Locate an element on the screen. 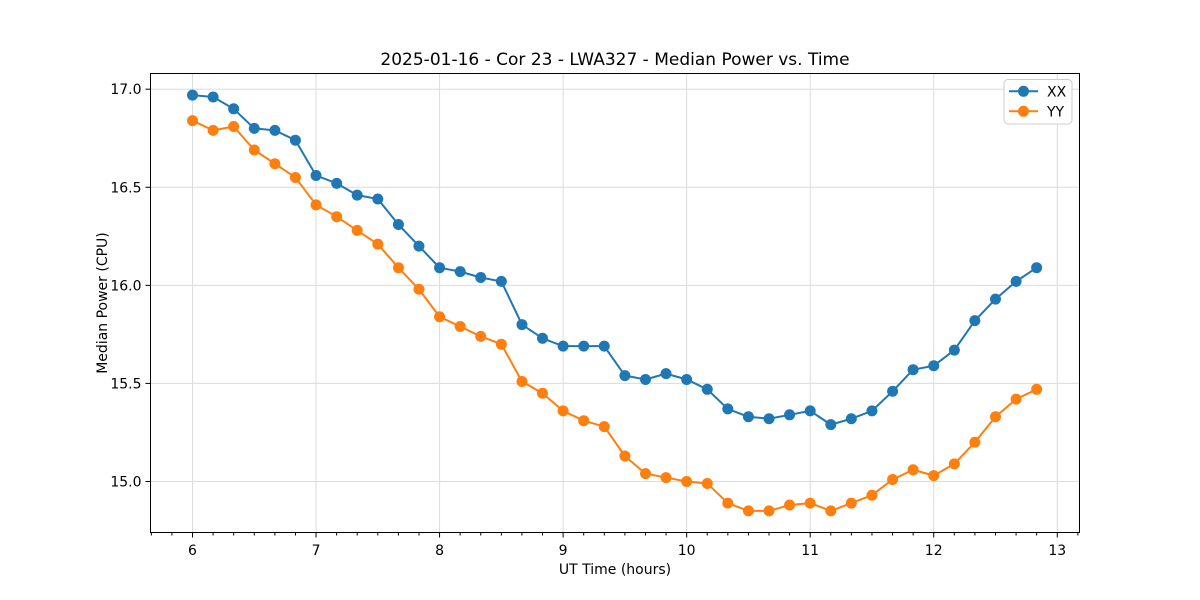  x-tick-label: 13 is located at coordinates (1057, 551).